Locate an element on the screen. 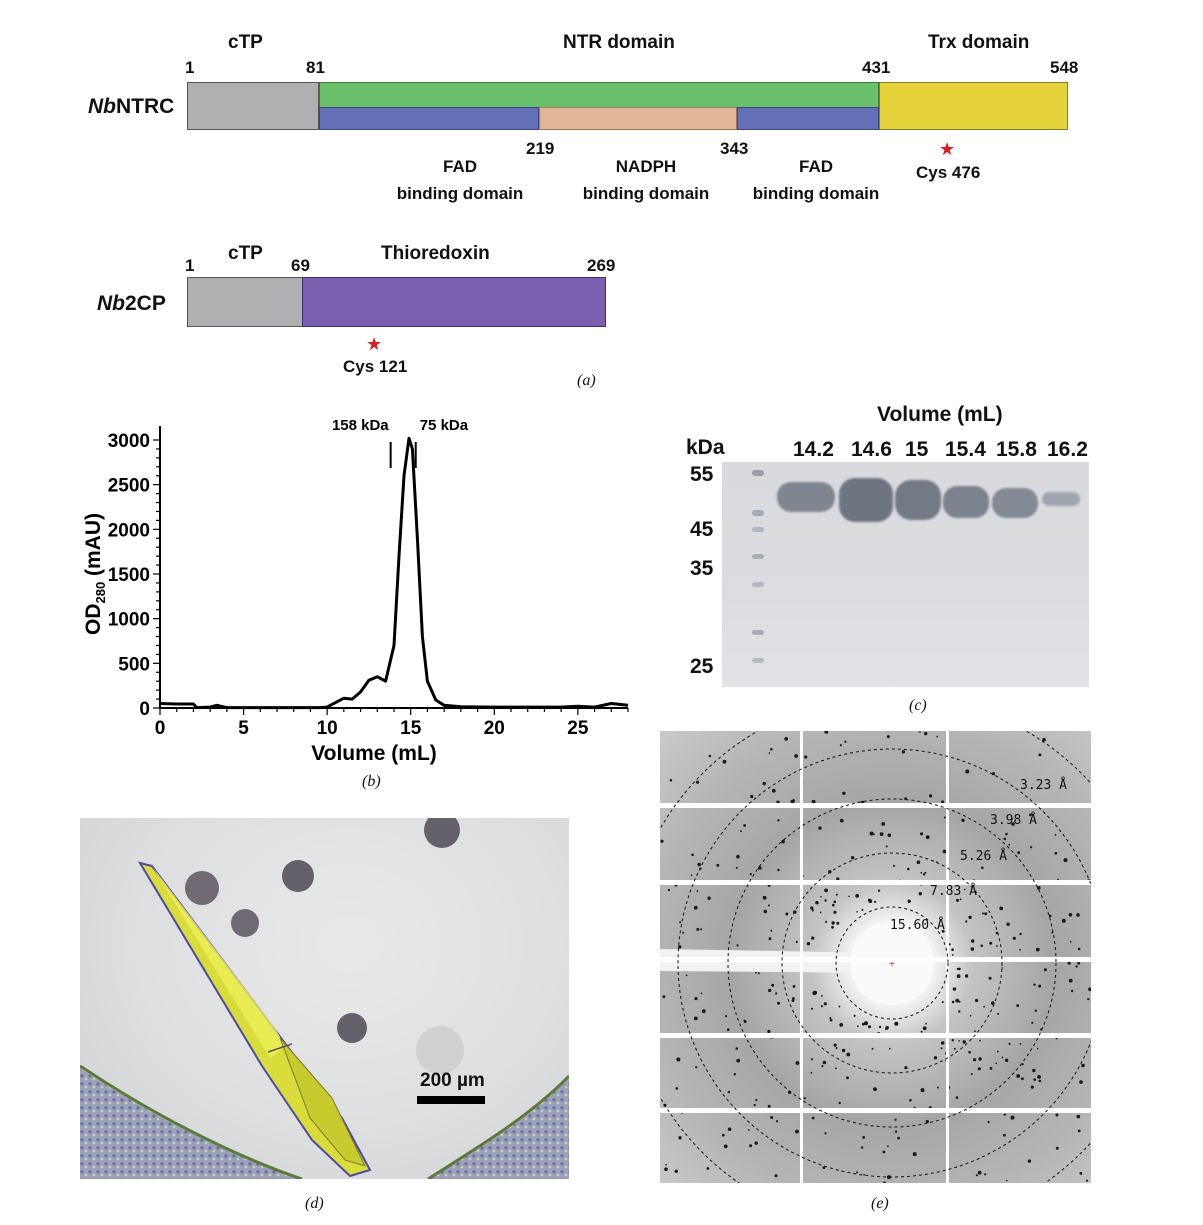 This screenshot has height=1225, width=1203. ntrc-pos-1: 1 is located at coordinates (190, 67).